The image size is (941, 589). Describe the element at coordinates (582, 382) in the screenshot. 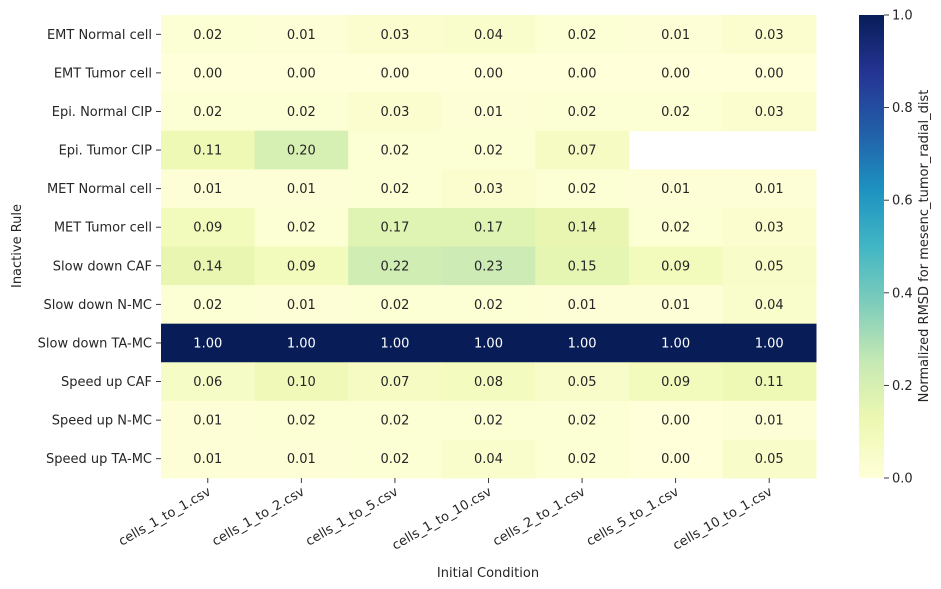

I see `cell-value-label: 0.05` at that location.